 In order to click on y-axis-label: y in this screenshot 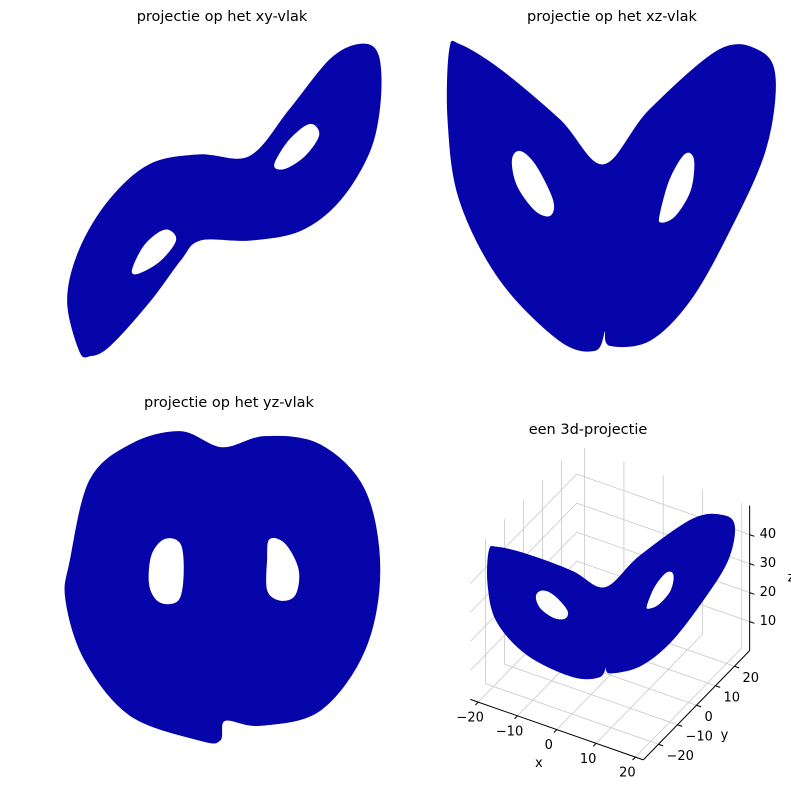, I will do `click(725, 735)`.